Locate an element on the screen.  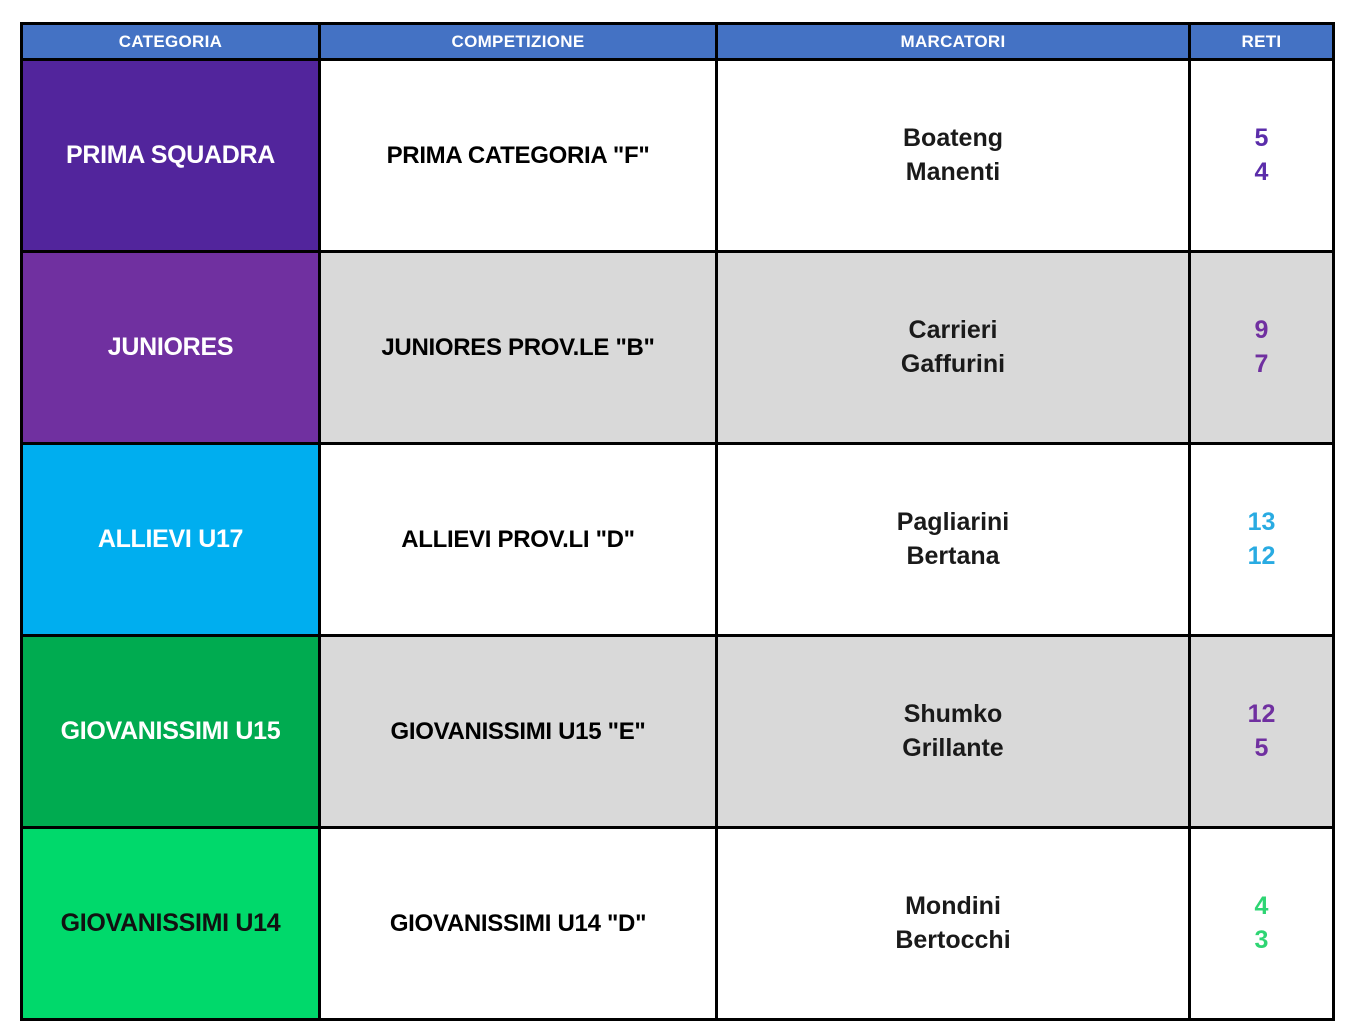
competizione-cell: ALLIEVI PROV.LI "D" is located at coordinates (518, 539).